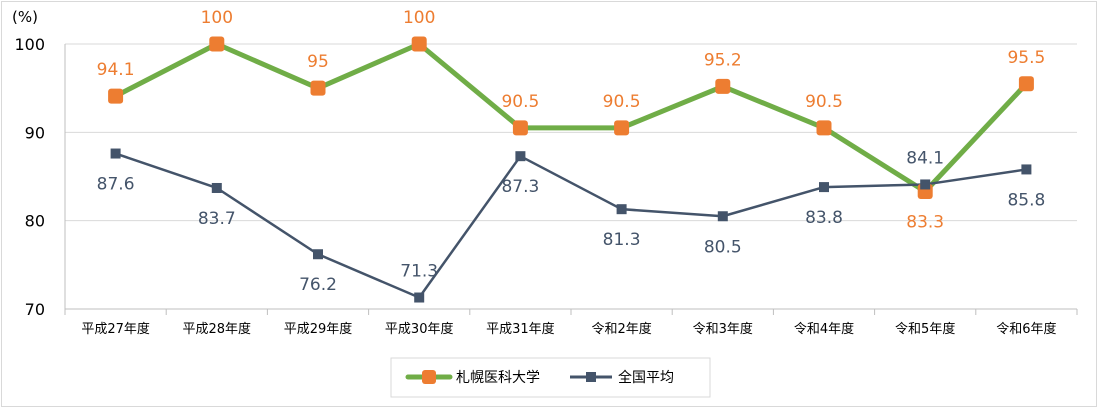  What do you see at coordinates (115, 329) in the screenshot?
I see `x-tick-label: 平成27年度` at bounding box center [115, 329].